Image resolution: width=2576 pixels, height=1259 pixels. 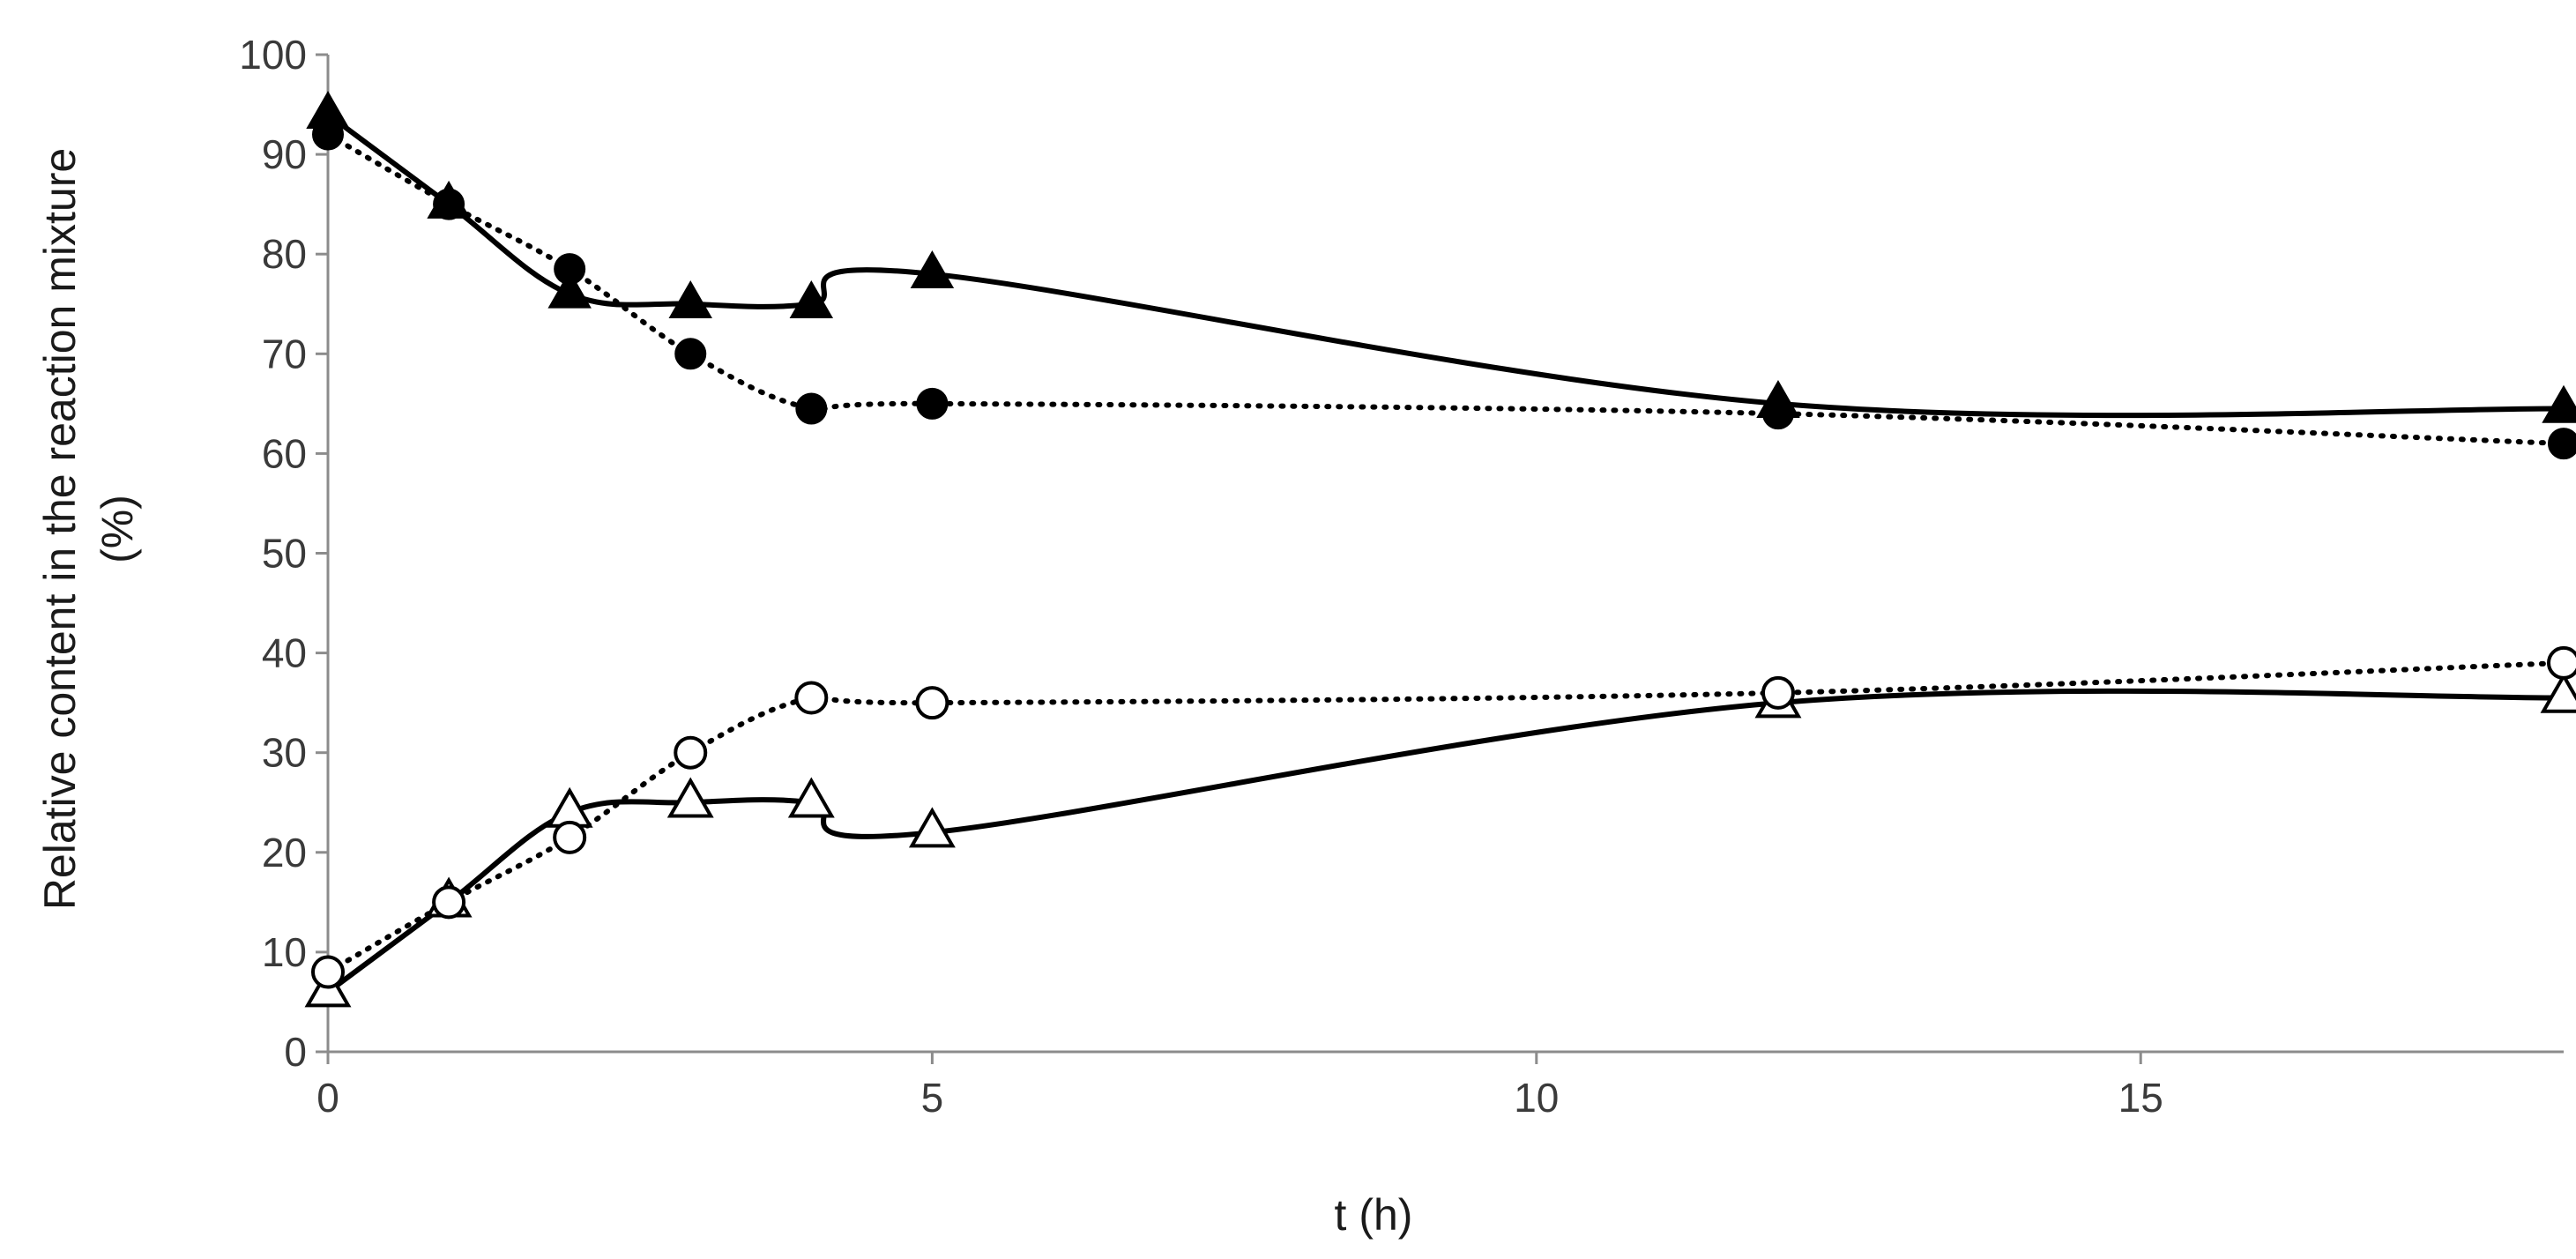 I want to click on x-tick-label: 10, so click(x=1537, y=1098).